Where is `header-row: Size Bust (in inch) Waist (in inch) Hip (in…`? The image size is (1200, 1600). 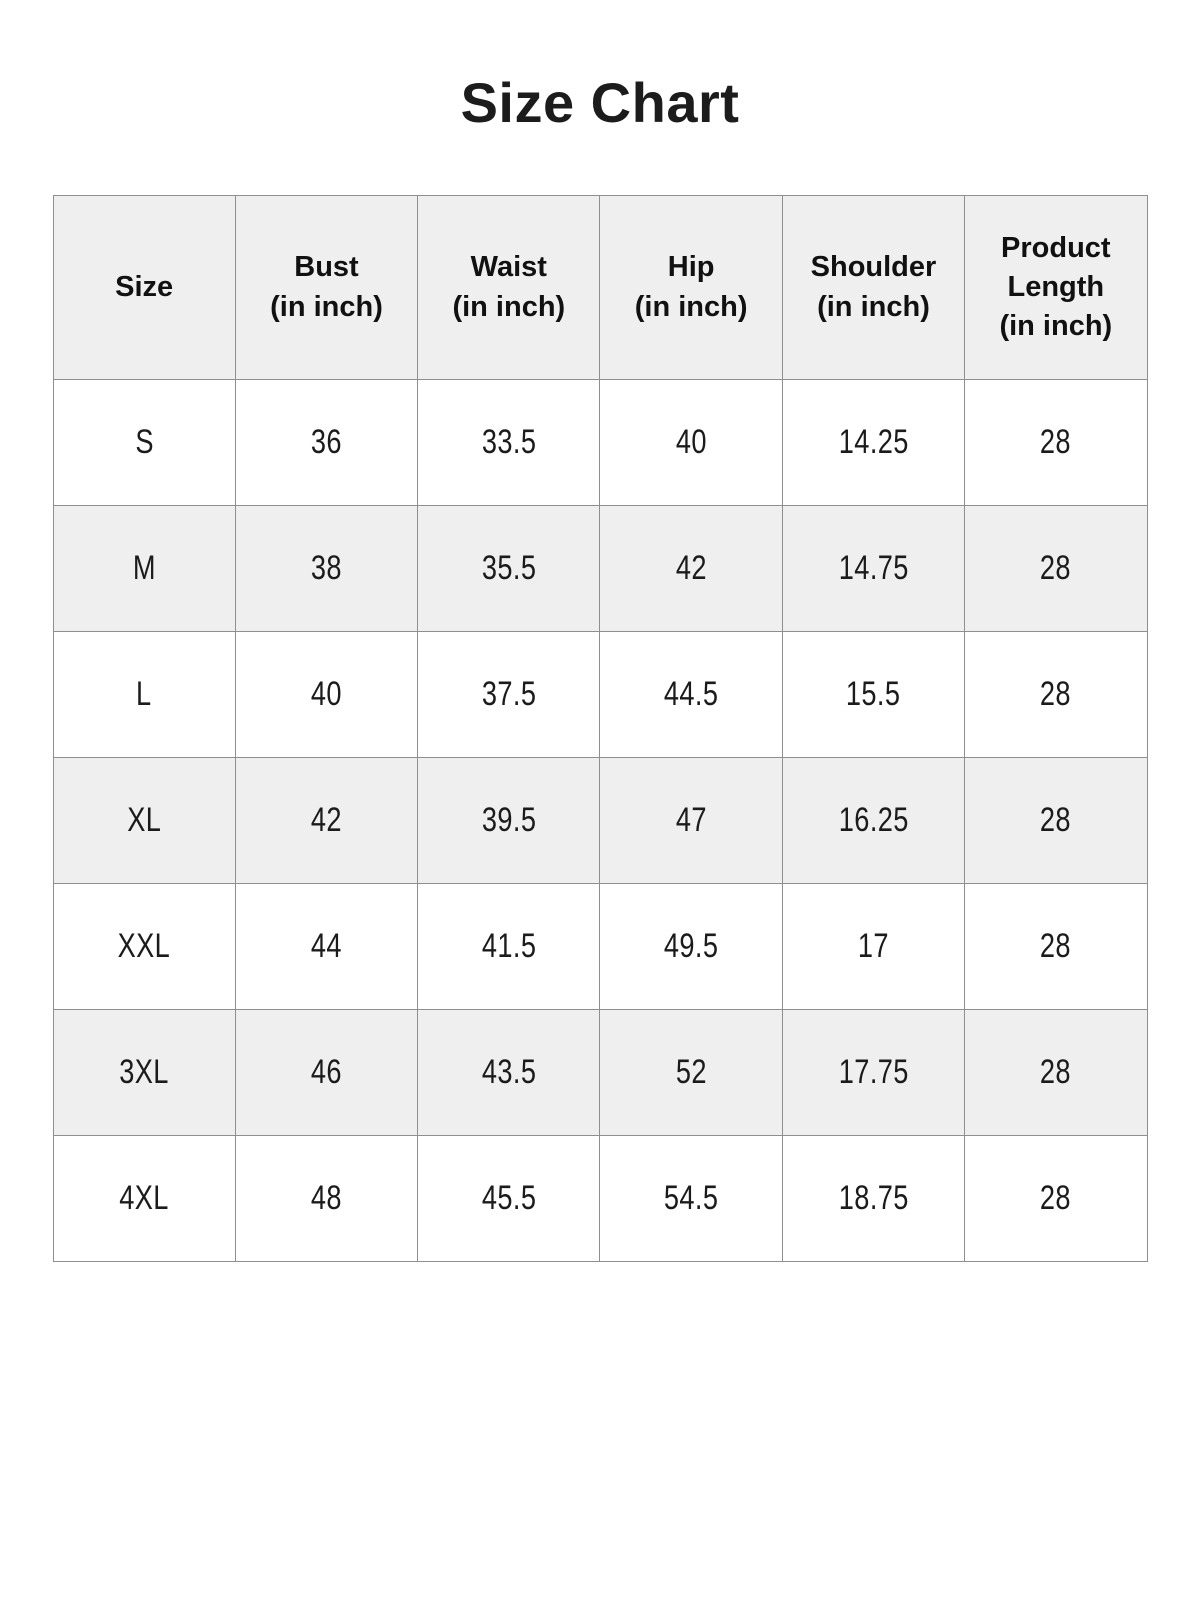
header-row: Size Bust (in inch) Waist (in inch) Hip (in… is located at coordinates (600, 287).